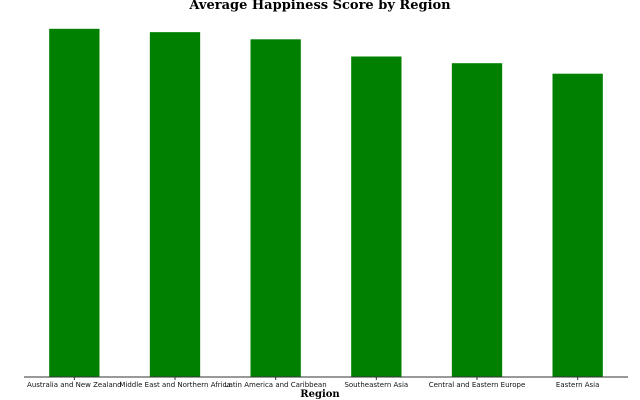 The image size is (640, 400). Describe the element at coordinates (319, 6) in the screenshot. I see `chart-title: Average Happiness Score by Region` at that location.